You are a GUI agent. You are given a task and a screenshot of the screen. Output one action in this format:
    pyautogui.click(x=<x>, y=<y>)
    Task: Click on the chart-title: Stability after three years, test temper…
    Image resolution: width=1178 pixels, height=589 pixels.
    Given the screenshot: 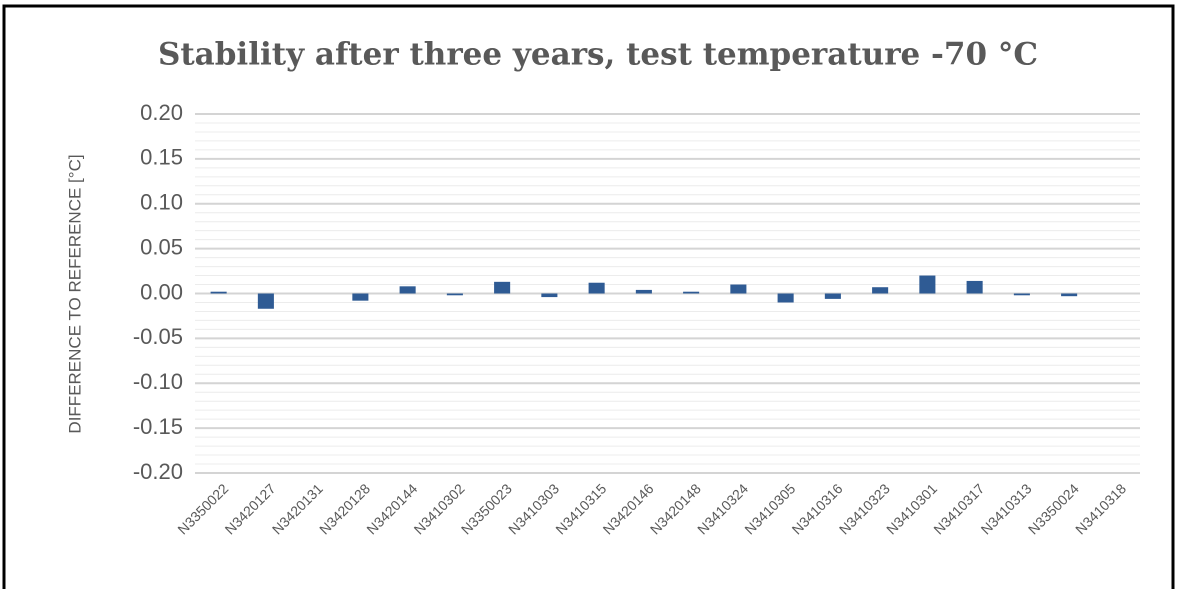 What is the action you would take?
    pyautogui.click(x=598, y=55)
    